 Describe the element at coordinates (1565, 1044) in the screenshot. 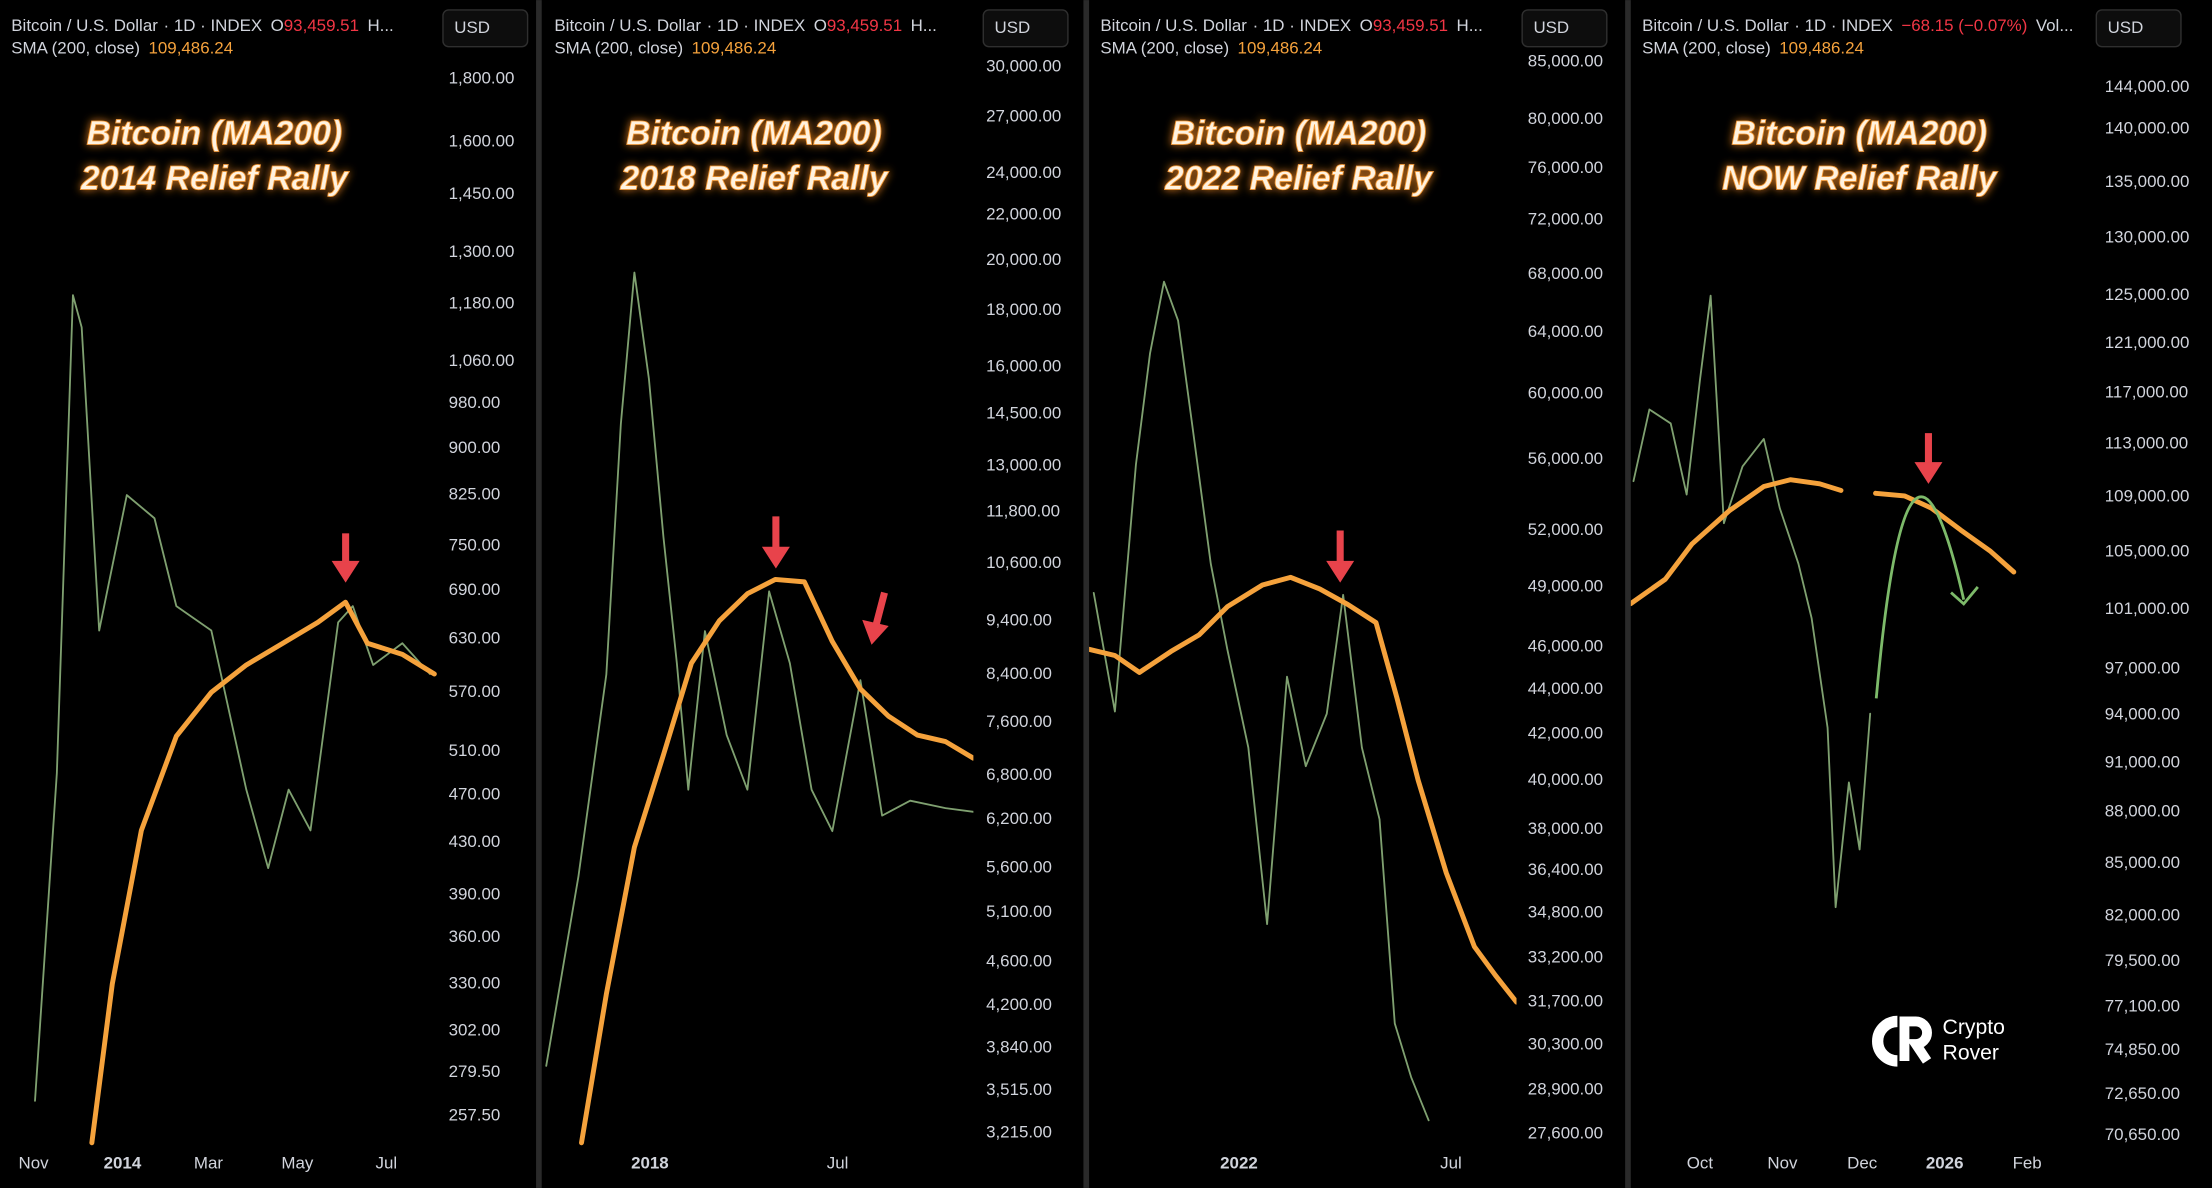

I see `y-tick-label: 30,300.00` at that location.